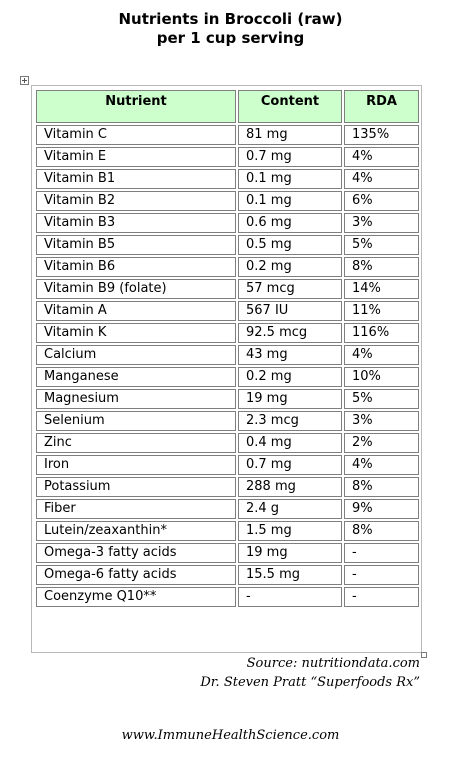 This screenshot has width=461, height=768. Describe the element at coordinates (290, 509) in the screenshot. I see `cell-content: 2.4 g` at that location.